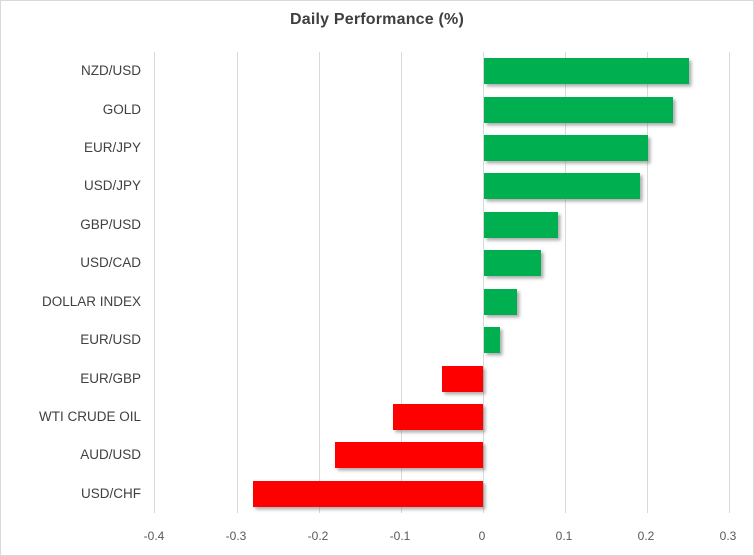 This screenshot has width=754, height=556. I want to click on bar-usd-chf, so click(368, 494).